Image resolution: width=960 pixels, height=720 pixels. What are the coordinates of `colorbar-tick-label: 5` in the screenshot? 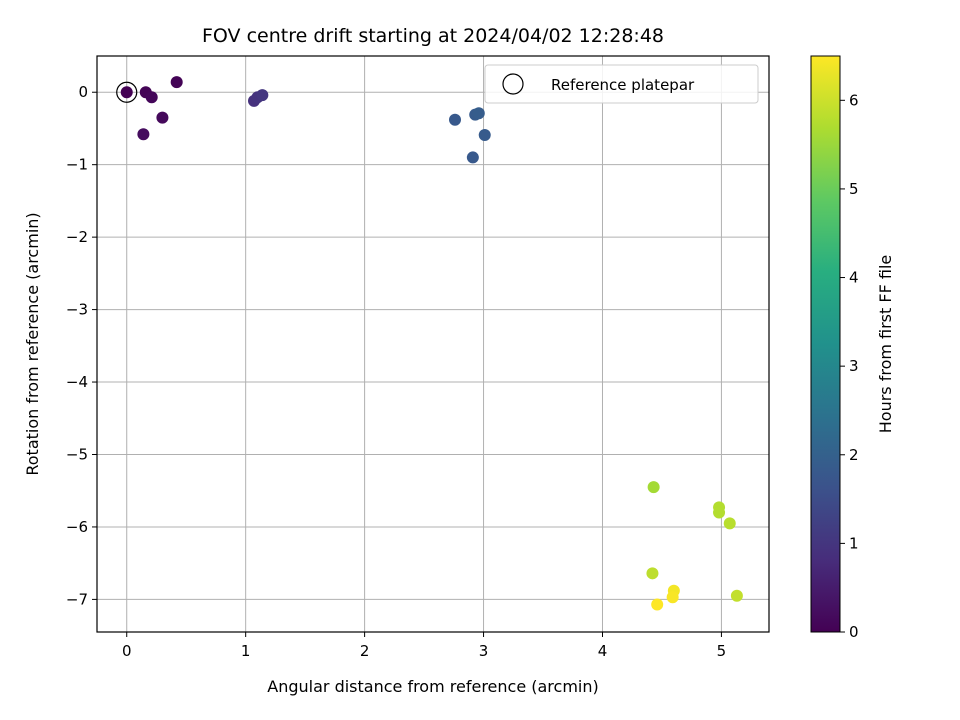 It's located at (854, 189).